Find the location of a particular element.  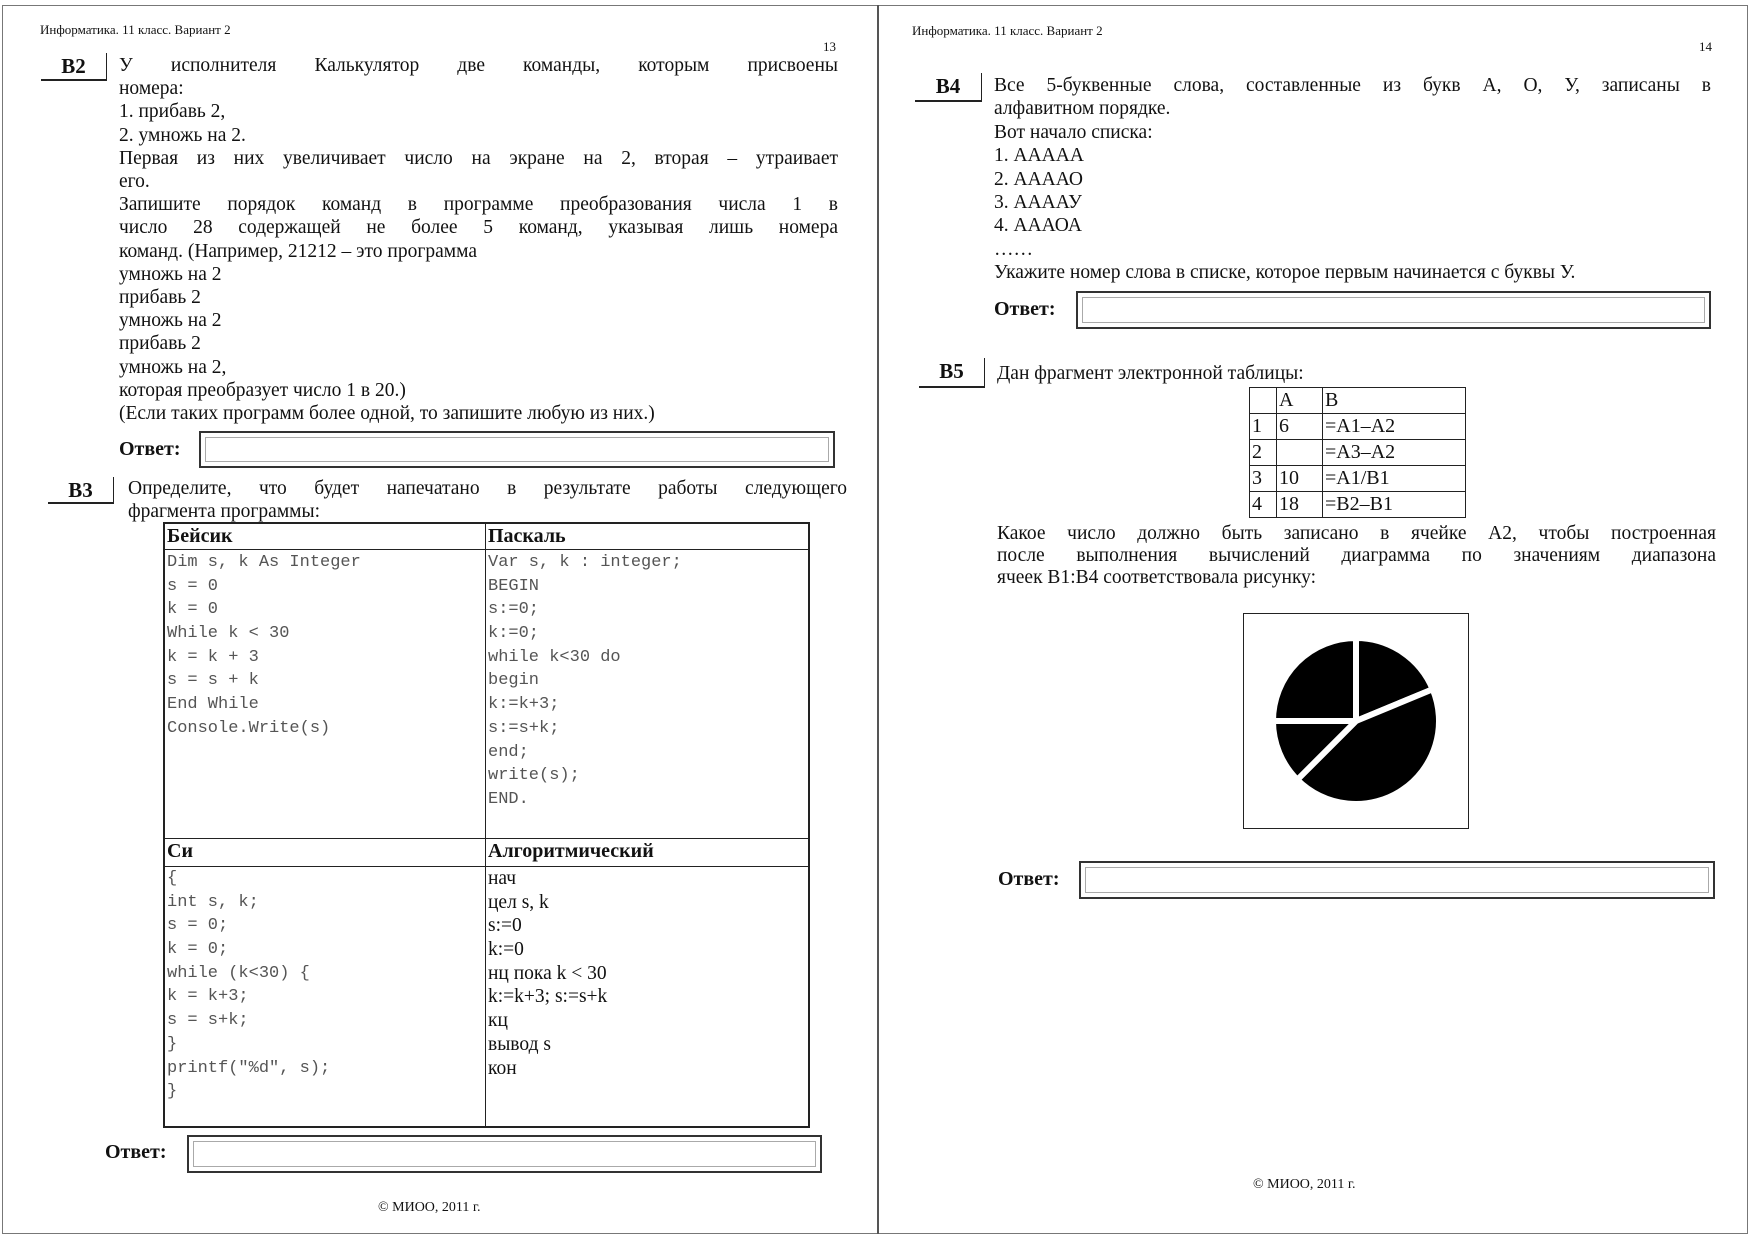

code-line: s = 0 is located at coordinates (193, 586).